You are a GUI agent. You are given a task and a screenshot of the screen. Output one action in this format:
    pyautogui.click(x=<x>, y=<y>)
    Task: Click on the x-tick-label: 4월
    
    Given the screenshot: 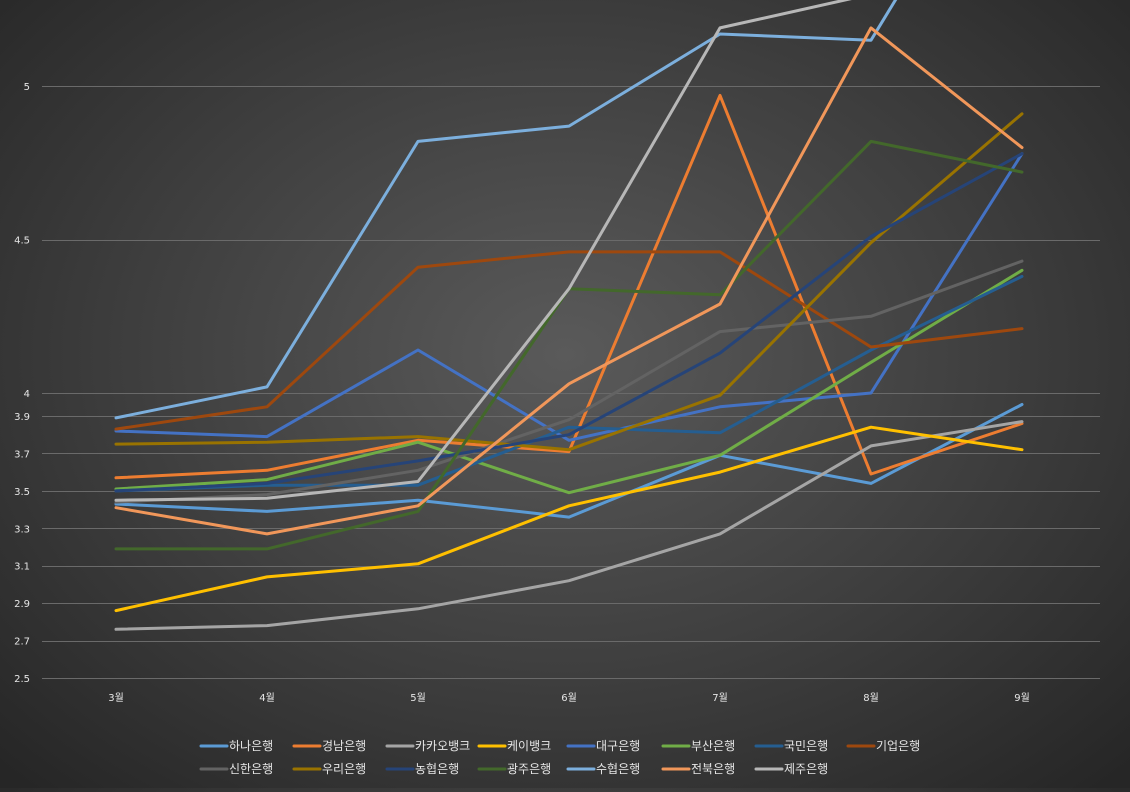 What is the action you would take?
    pyautogui.click(x=267, y=698)
    